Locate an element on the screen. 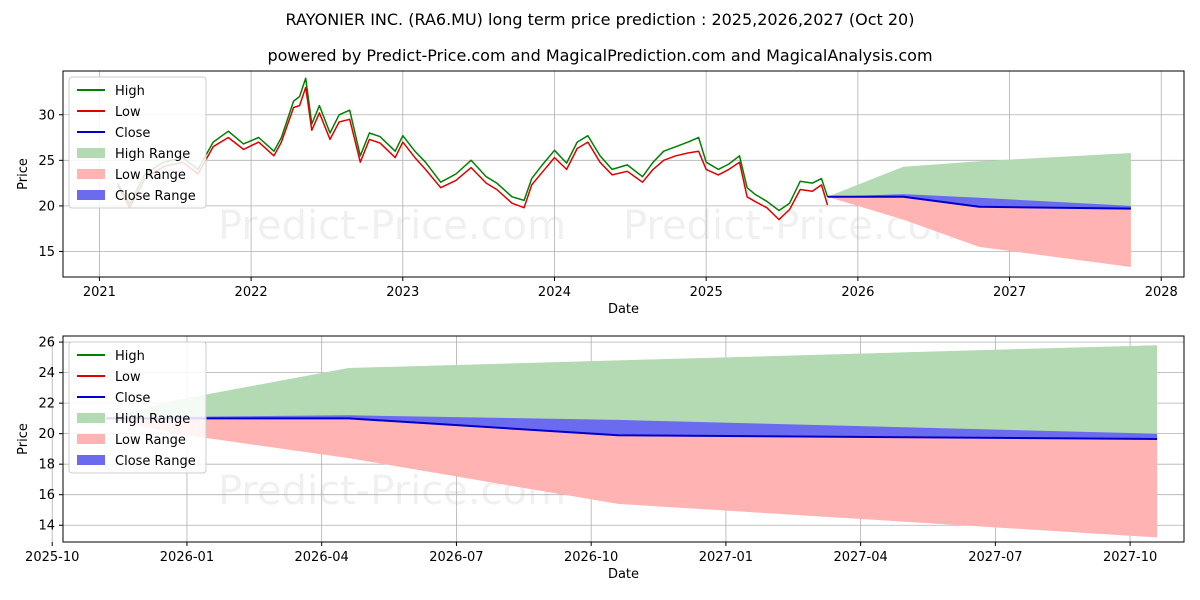 This screenshot has width=1200, height=600. close-forecast-line is located at coordinates (979, 202).